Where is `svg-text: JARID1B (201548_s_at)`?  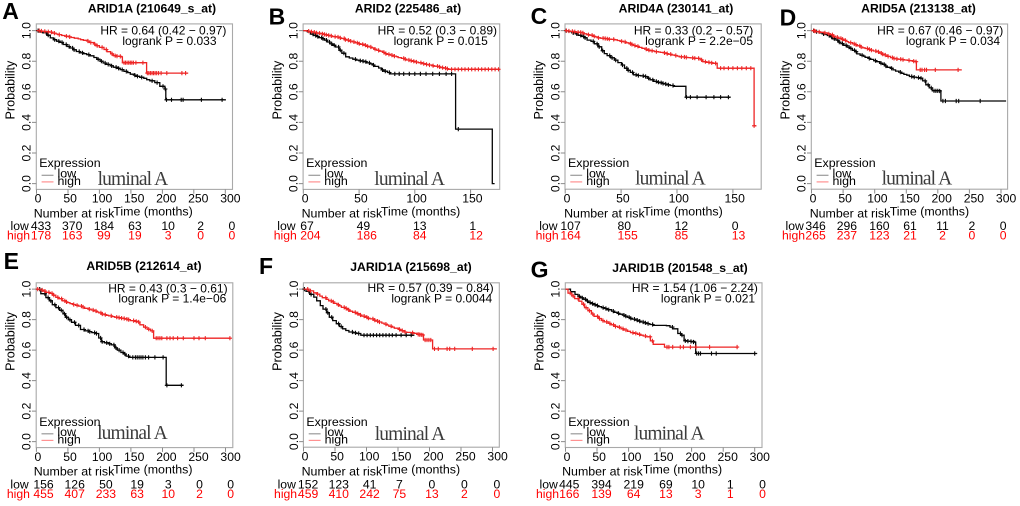
svg-text: JARID1B (201548_s_at) is located at coordinates (680, 268).